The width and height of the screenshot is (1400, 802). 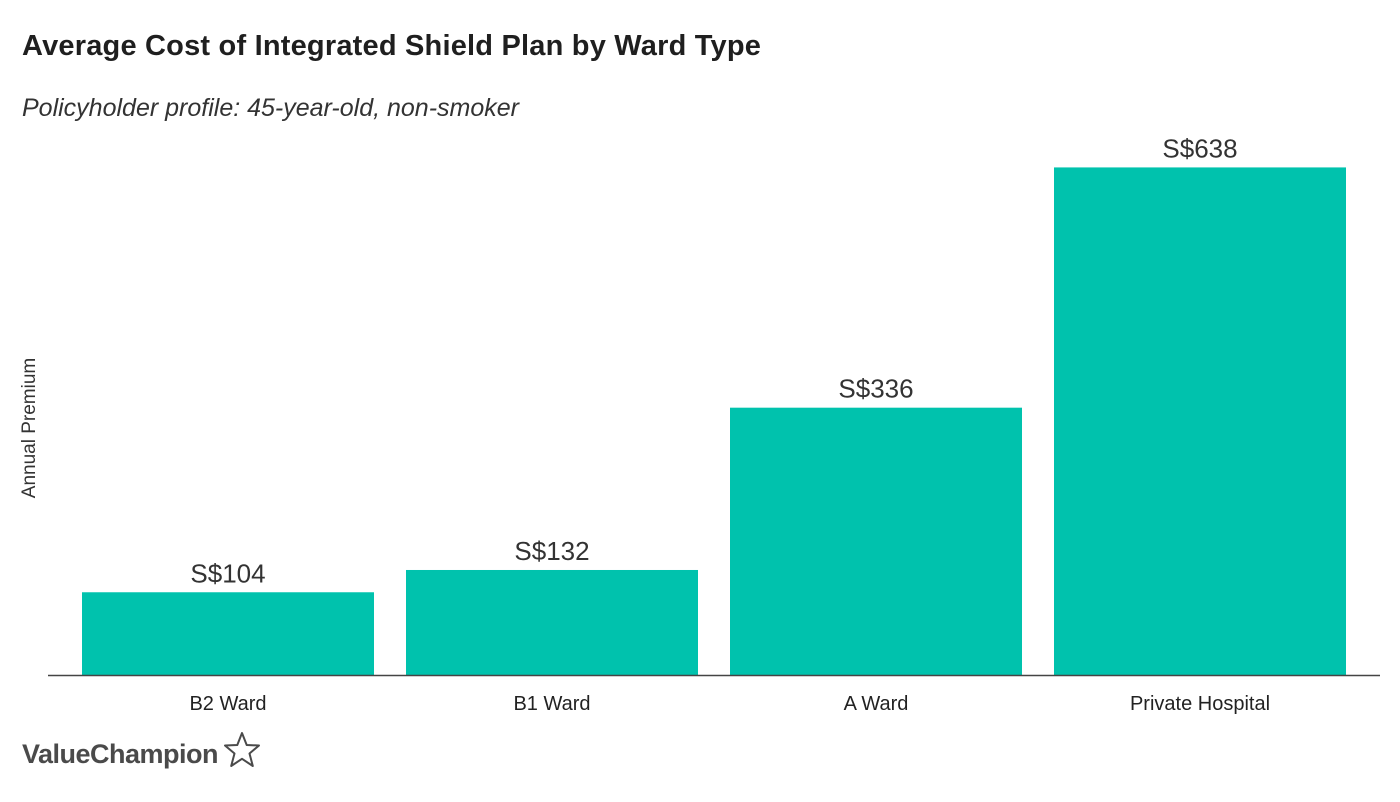 What do you see at coordinates (120, 753) in the screenshot?
I see `brand-name: ValueChampion` at bounding box center [120, 753].